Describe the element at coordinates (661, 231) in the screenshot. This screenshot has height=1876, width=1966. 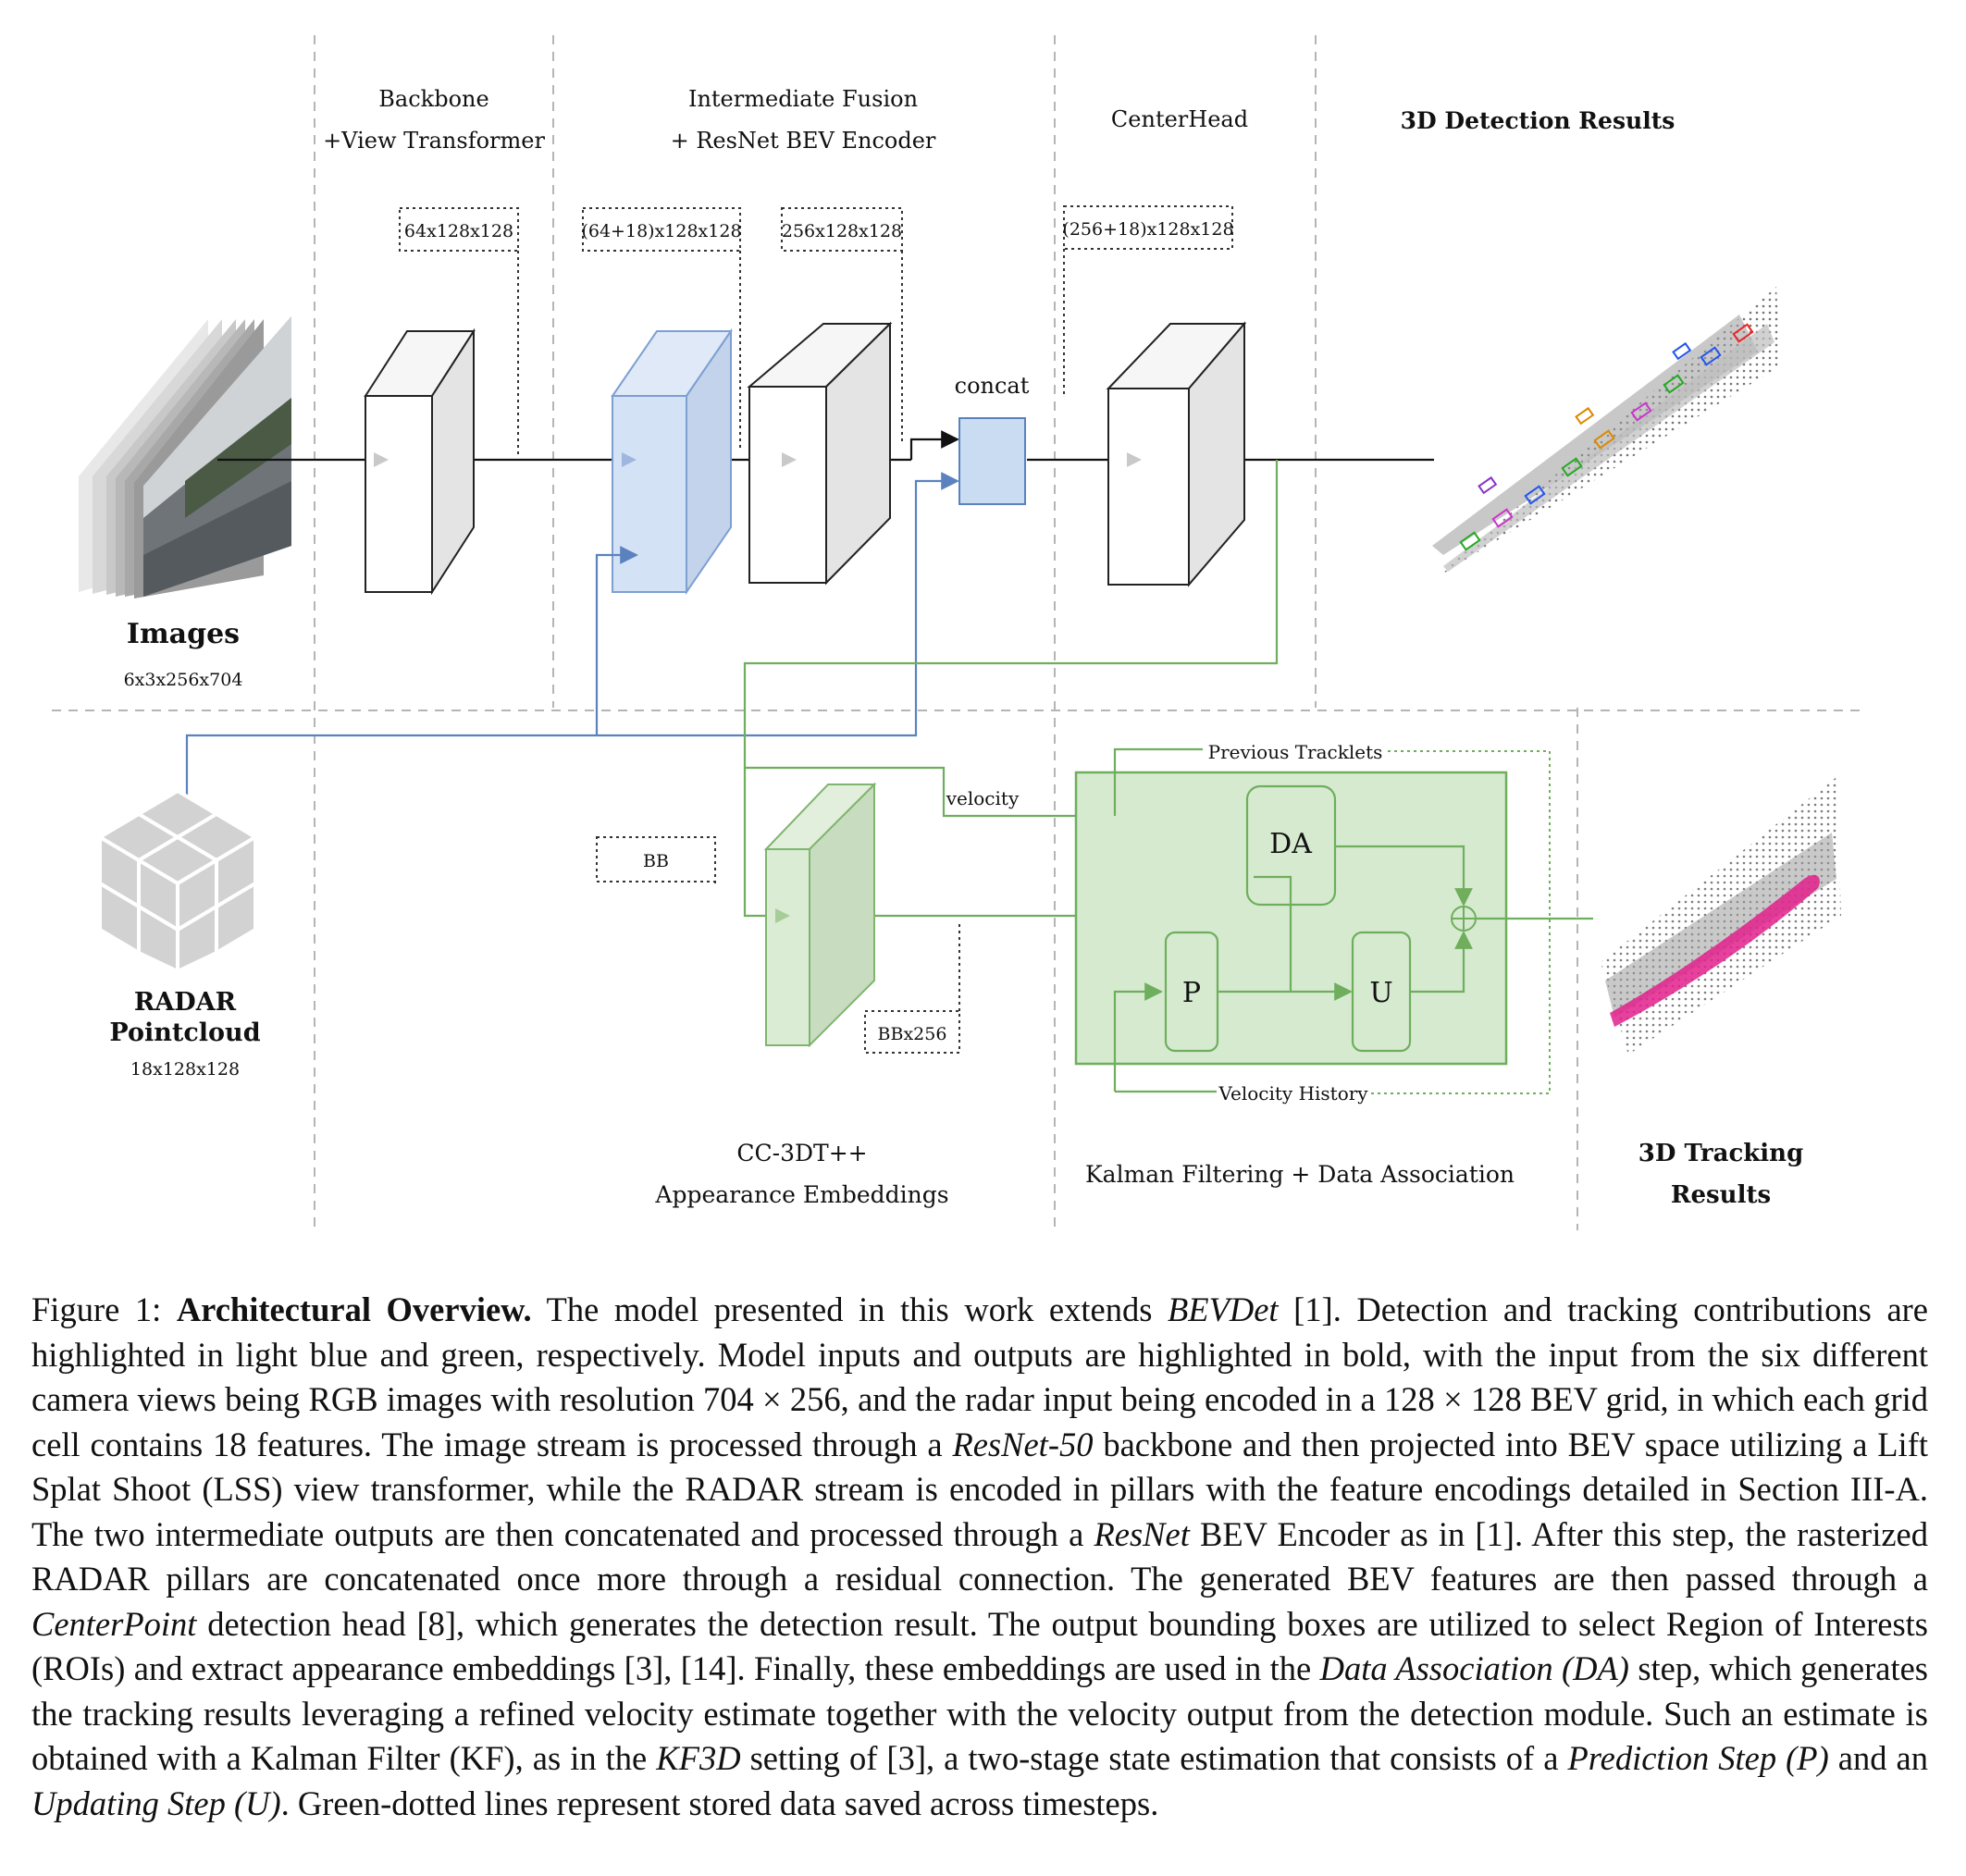
I see `dim-fusion-in: (64+18)x128x128` at that location.